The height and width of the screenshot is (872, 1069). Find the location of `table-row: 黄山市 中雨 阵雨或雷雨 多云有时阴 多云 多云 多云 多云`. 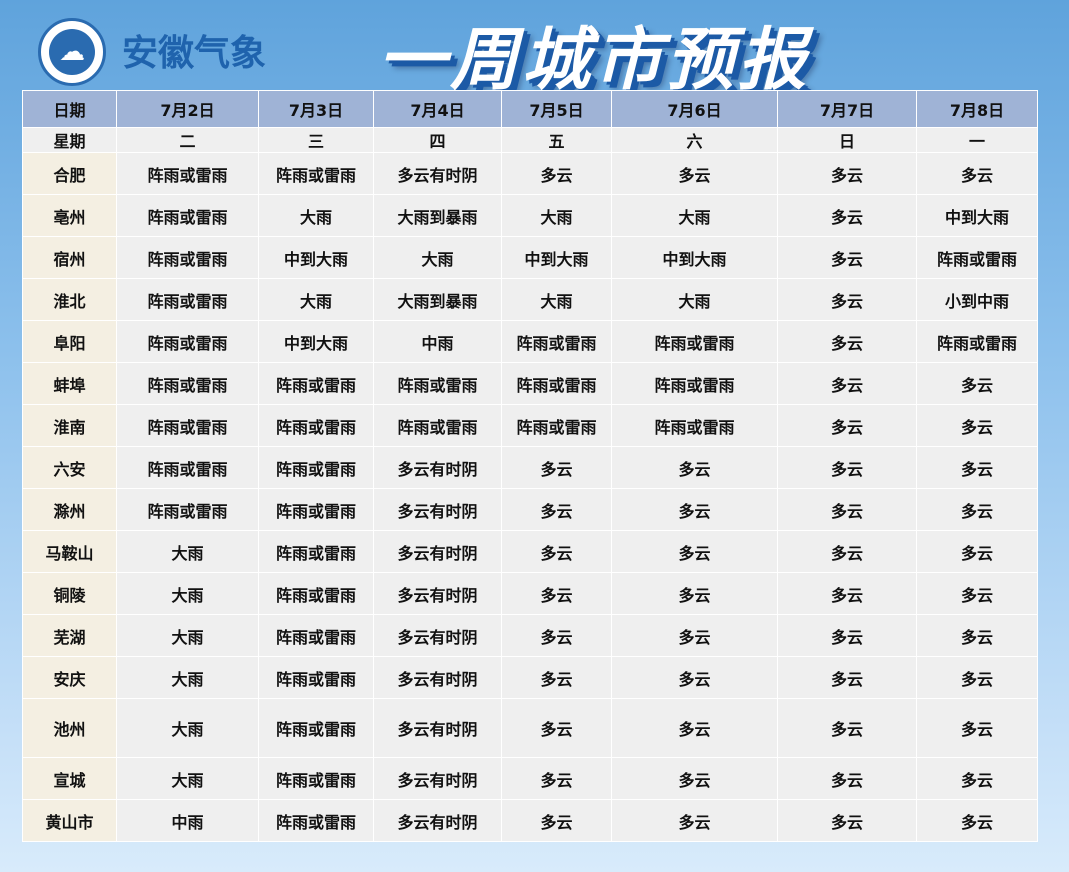

table-row: 黄山市 中雨 阵雨或雷雨 多云有时阴 多云 多云 多云 多云 is located at coordinates (530, 820).